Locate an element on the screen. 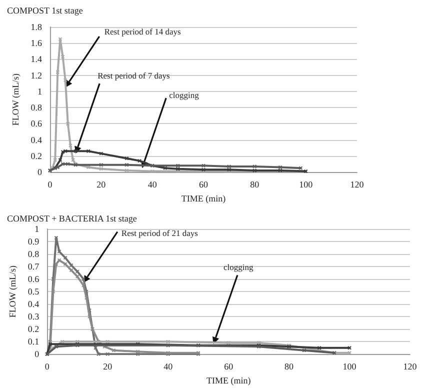  y-tick-label: 1.2 is located at coordinates (36, 75).